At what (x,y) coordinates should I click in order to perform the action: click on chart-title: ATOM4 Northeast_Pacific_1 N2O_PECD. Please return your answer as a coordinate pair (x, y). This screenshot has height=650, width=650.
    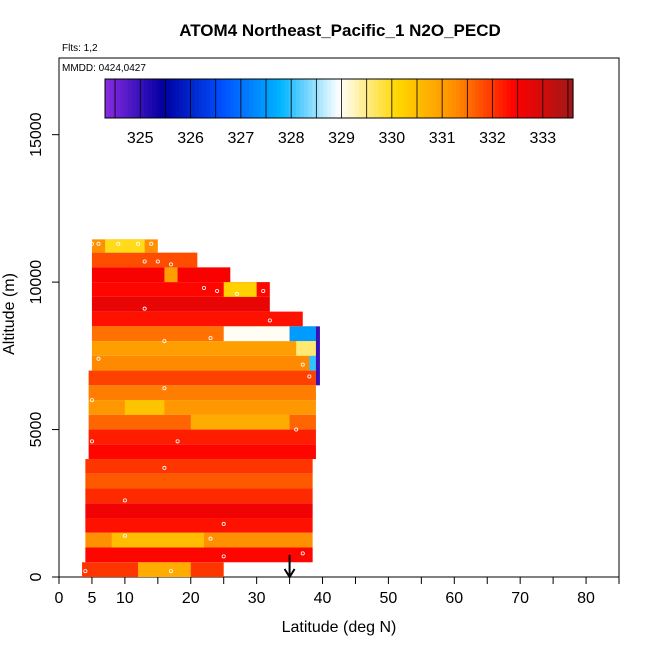
    Looking at the image, I should click on (340, 30).